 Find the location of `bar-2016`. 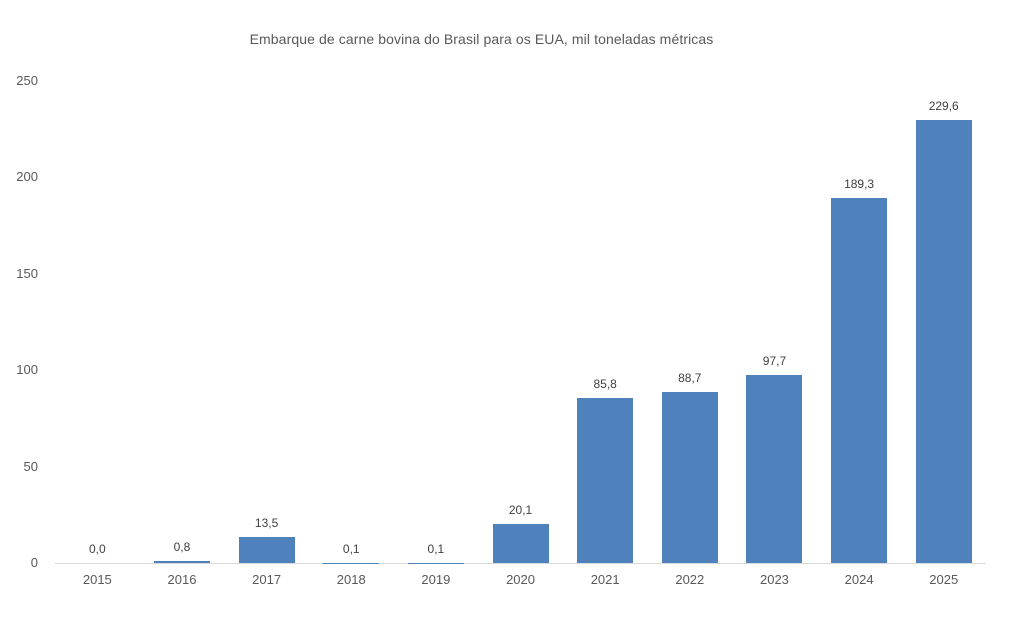

bar-2016 is located at coordinates (181, 562).